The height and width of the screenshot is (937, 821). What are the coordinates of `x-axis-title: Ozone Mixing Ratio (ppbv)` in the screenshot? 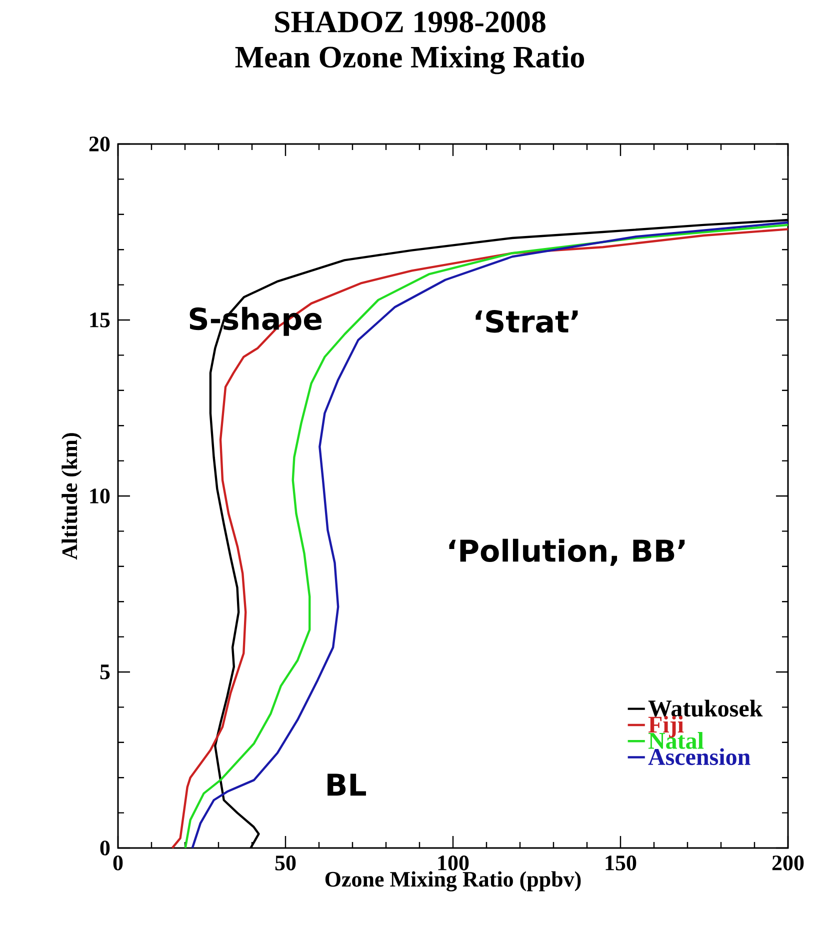 It's located at (453, 881).